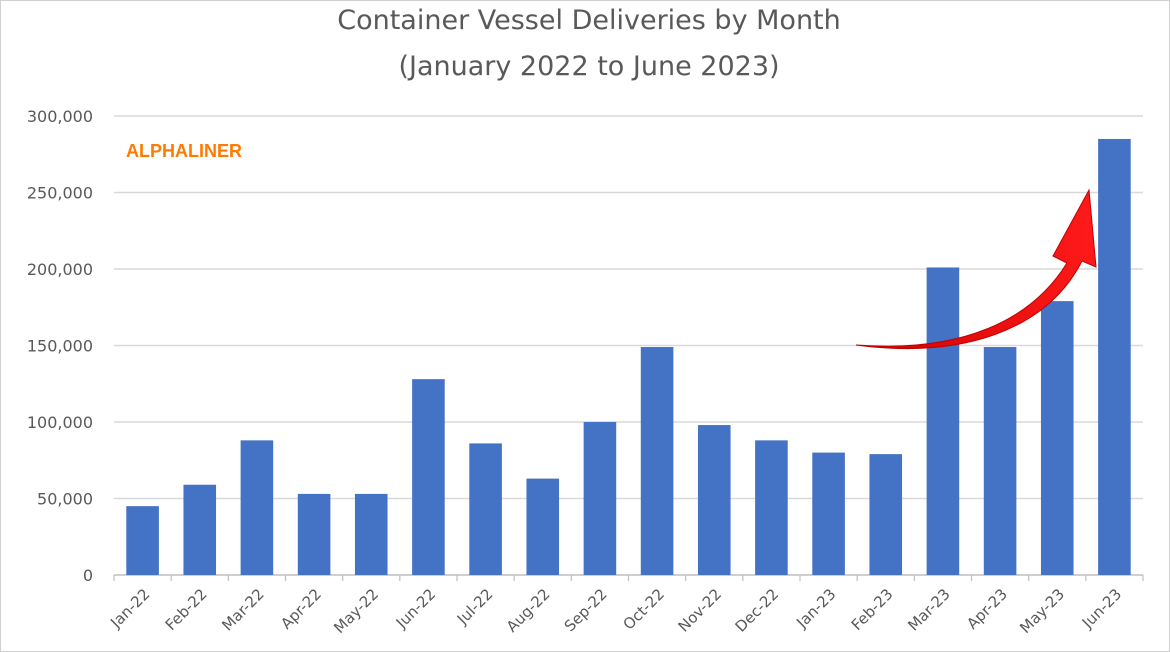  What do you see at coordinates (700, 610) in the screenshot?
I see `x-tick-label: Nov-22` at bounding box center [700, 610].